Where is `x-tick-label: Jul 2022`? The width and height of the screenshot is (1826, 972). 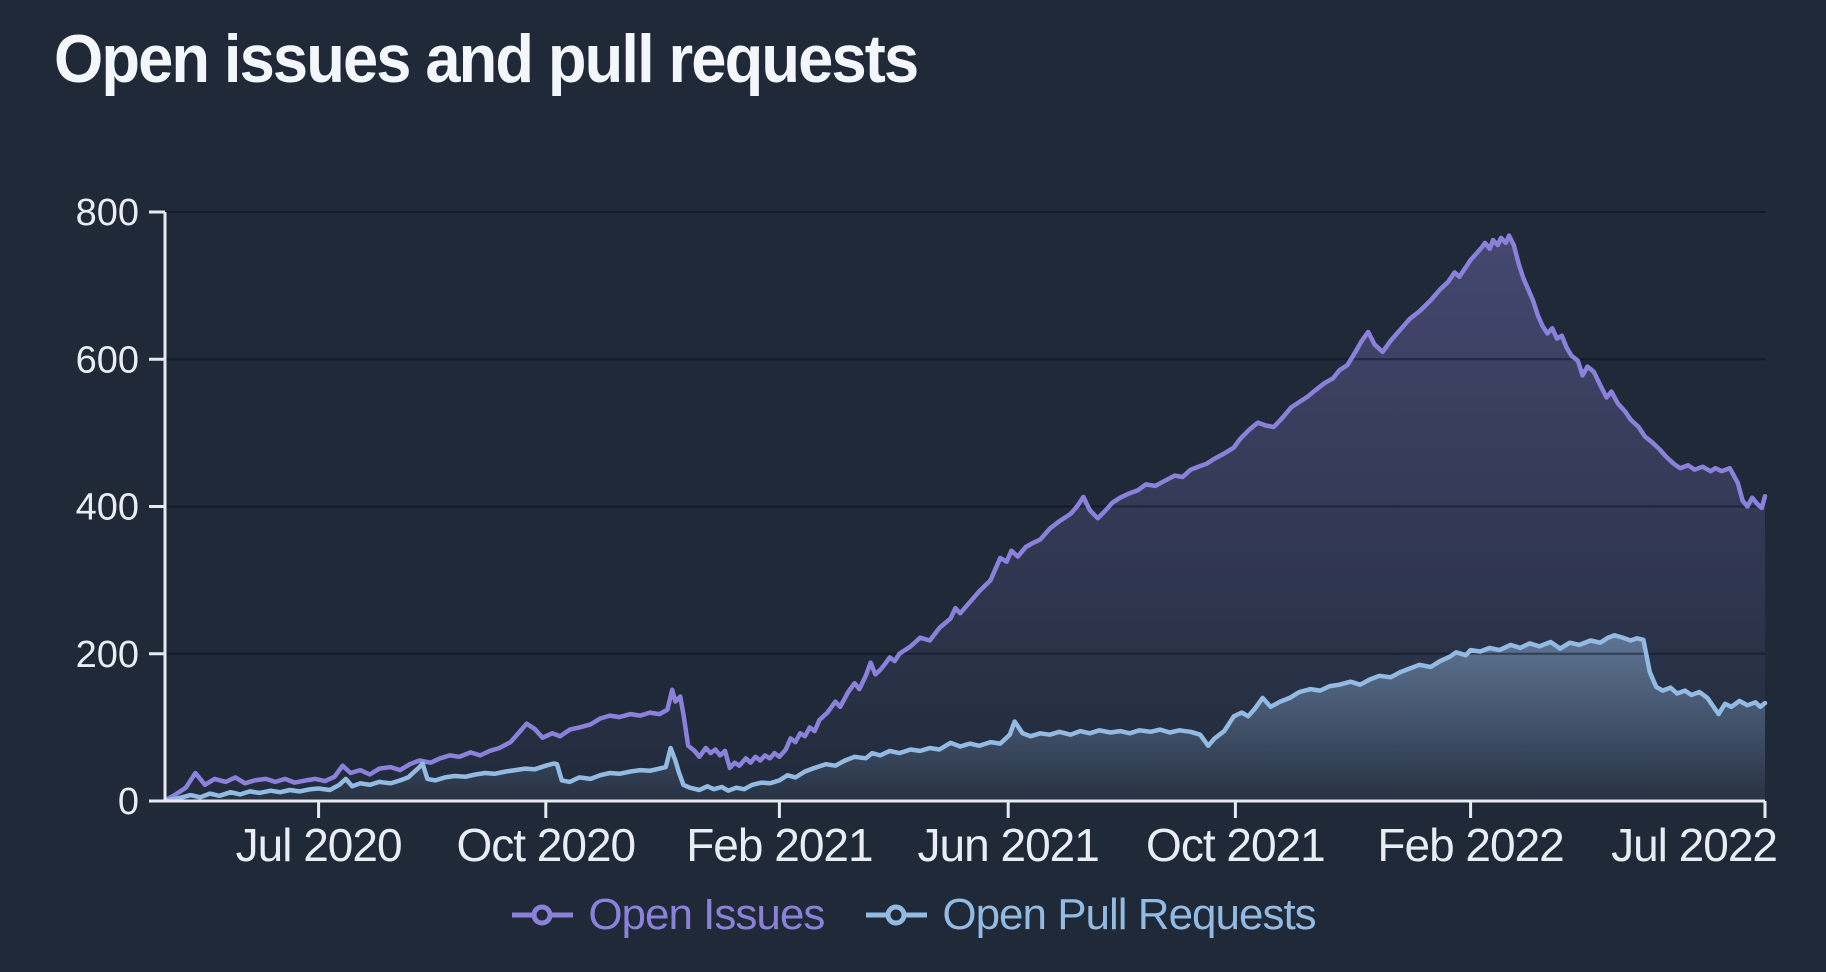
x-tick-label: Jul 2022 is located at coordinates (1694, 845).